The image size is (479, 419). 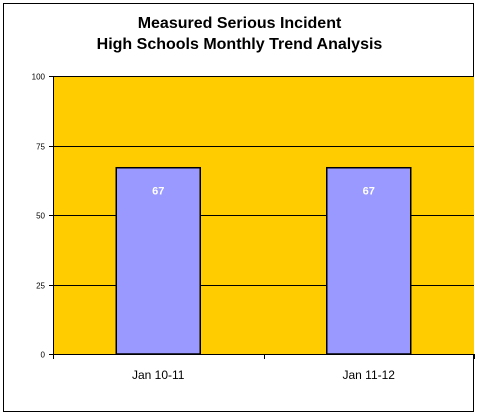 What do you see at coordinates (239, 23) in the screenshot?
I see `chart-title-line-1: Measured Serious Incident` at bounding box center [239, 23].